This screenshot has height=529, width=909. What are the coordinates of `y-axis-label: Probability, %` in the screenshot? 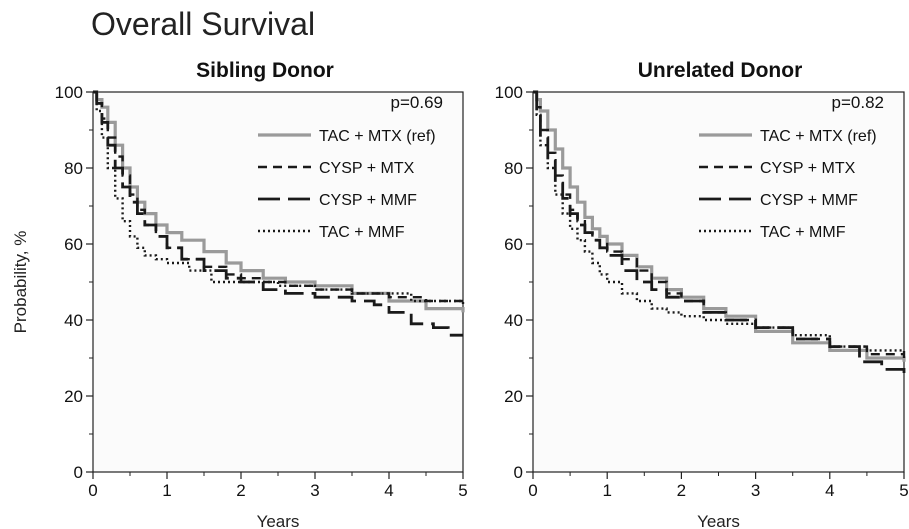 It's located at (20, 282).